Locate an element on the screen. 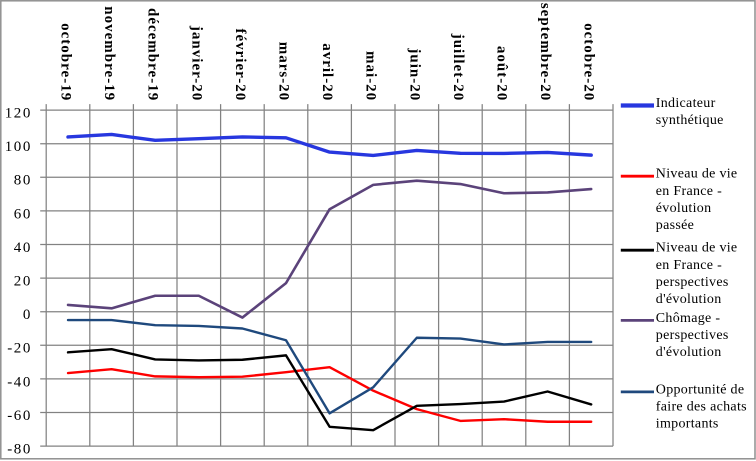 The image size is (756, 461). svg-text: 100 is located at coordinates (18, 147).